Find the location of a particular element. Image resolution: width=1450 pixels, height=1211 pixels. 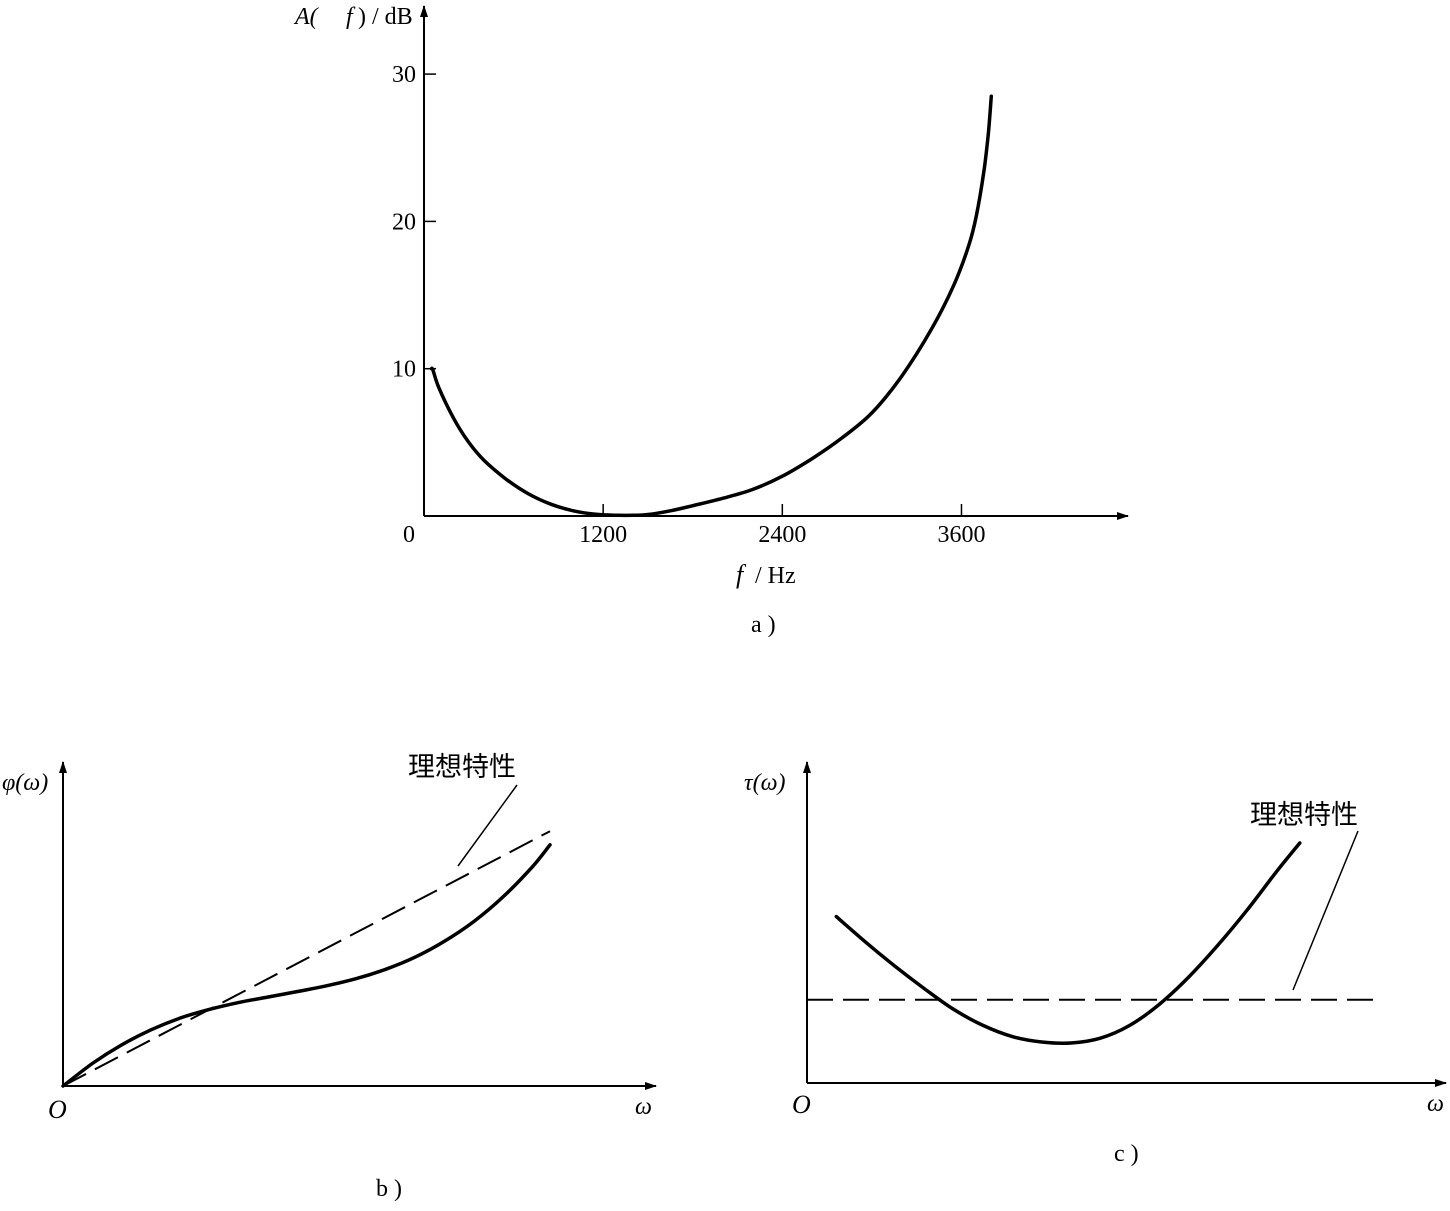

chart-a-panel-label: a ) is located at coordinates (763, 625).